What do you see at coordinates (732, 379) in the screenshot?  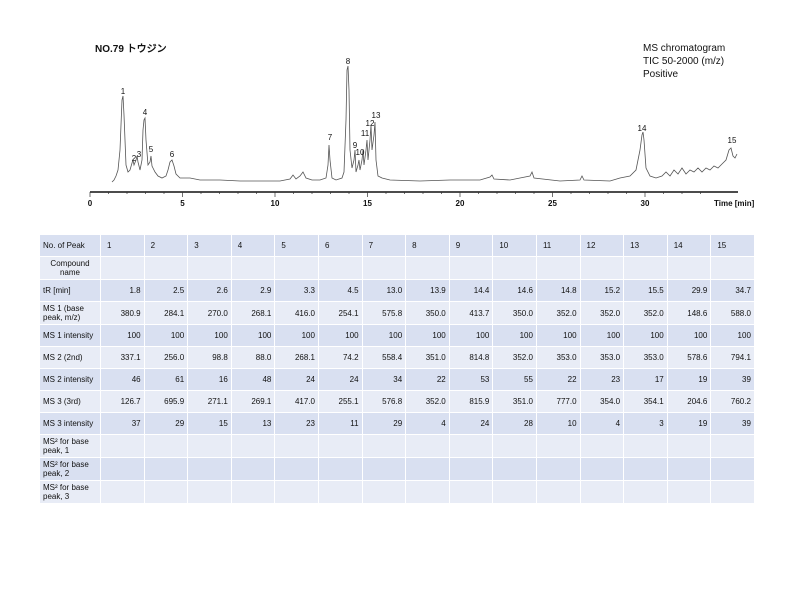 I see `table-cell: 39` at bounding box center [732, 379].